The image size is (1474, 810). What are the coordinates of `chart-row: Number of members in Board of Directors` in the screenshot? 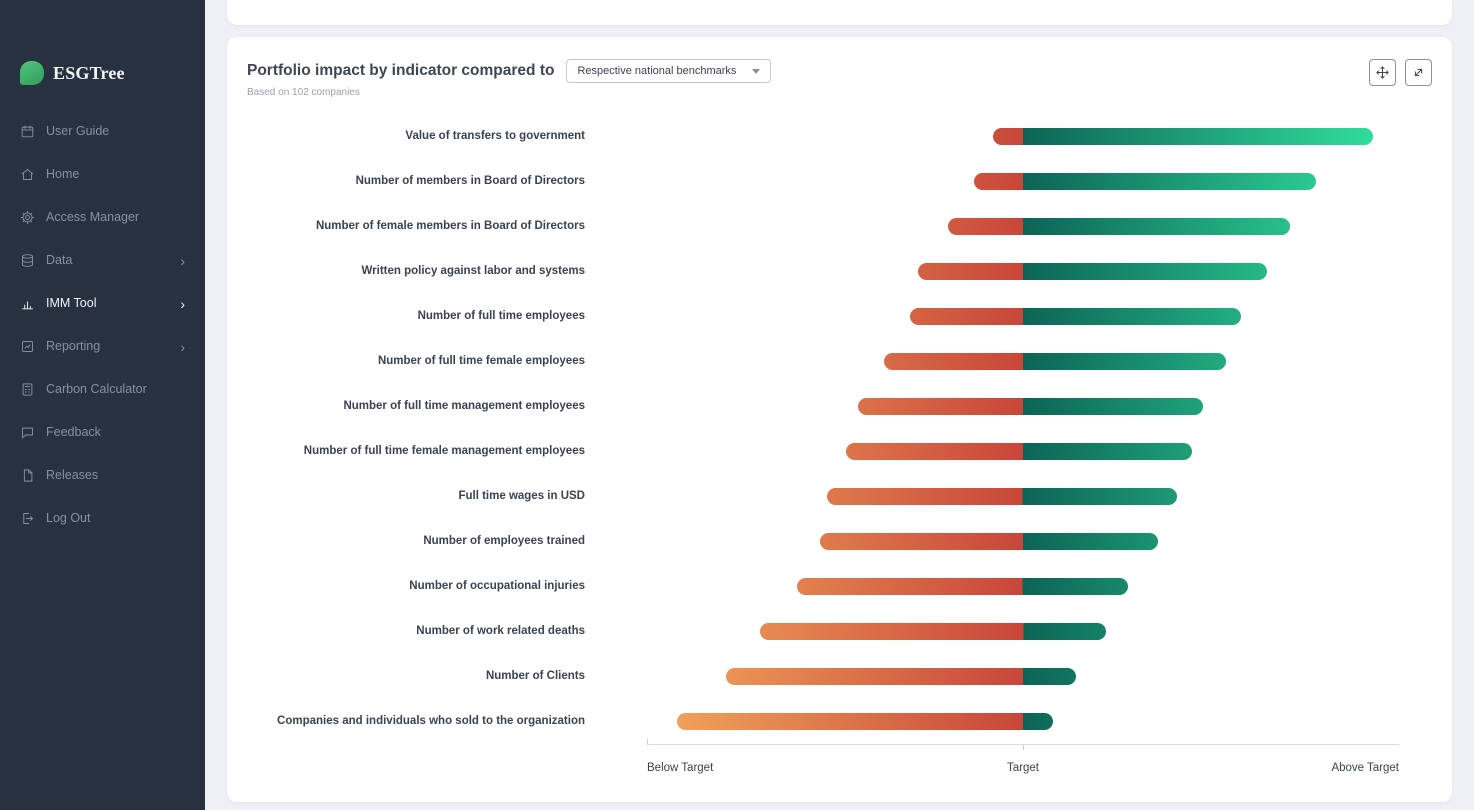 It's located at (839, 181).